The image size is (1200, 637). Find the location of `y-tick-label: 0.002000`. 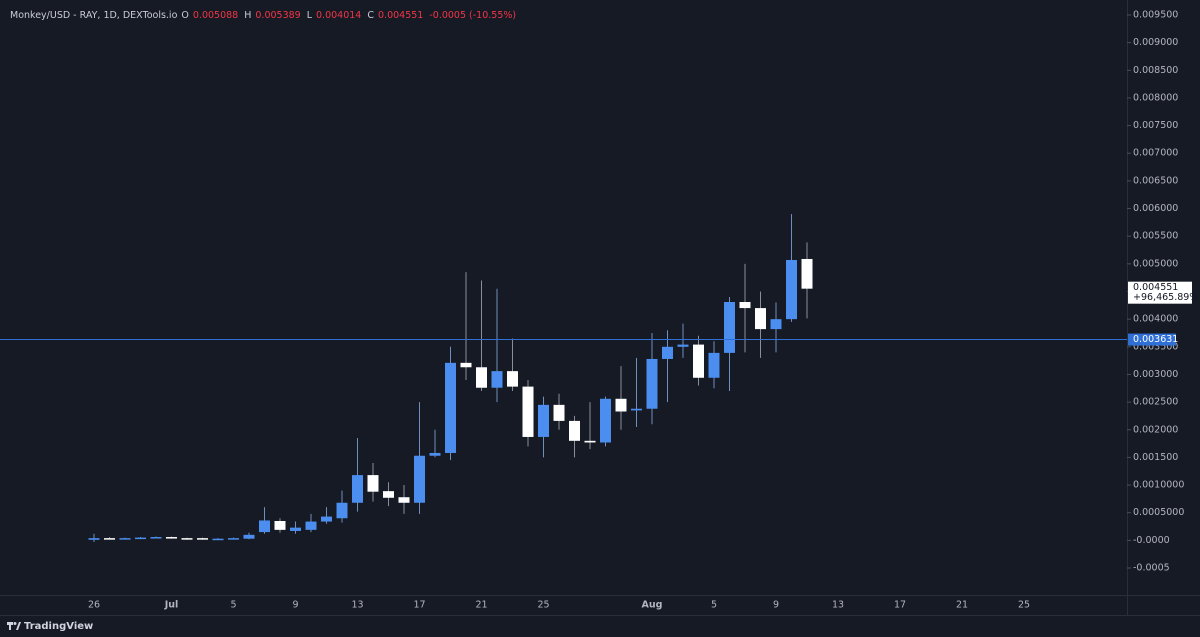

y-tick-label: 0.002000 is located at coordinates (1155, 429).